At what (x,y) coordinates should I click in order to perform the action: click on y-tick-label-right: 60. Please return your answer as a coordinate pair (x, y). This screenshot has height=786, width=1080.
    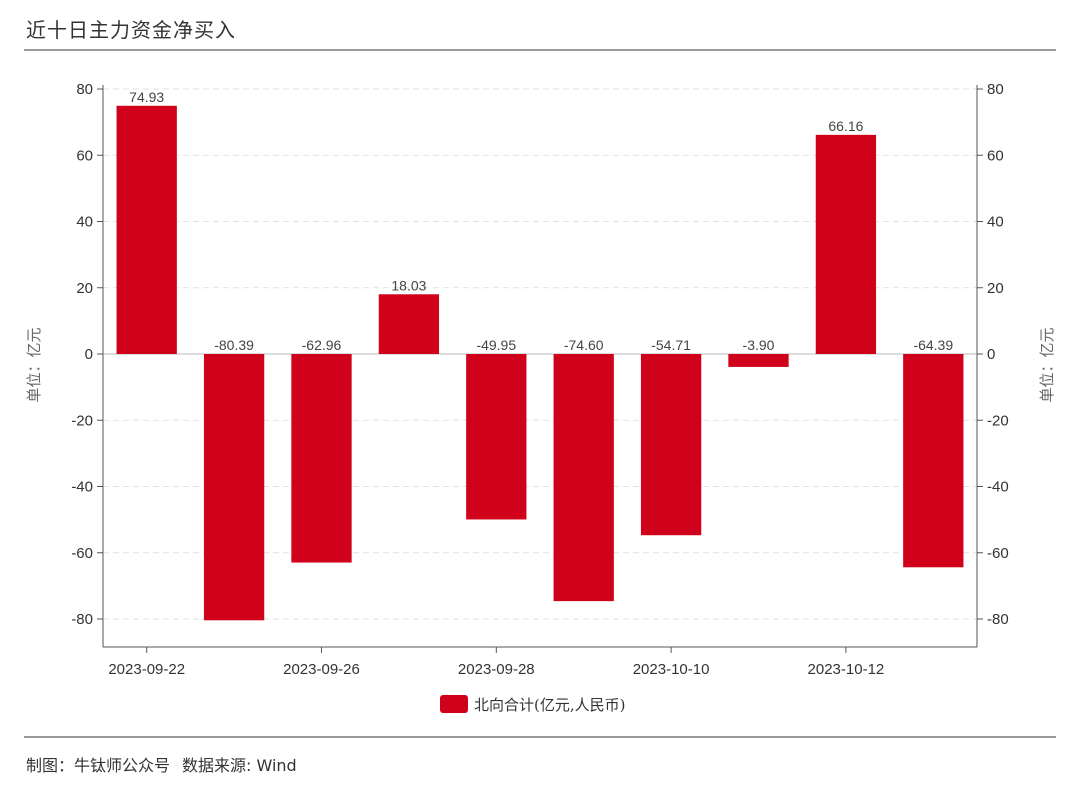
    Looking at the image, I should click on (995, 155).